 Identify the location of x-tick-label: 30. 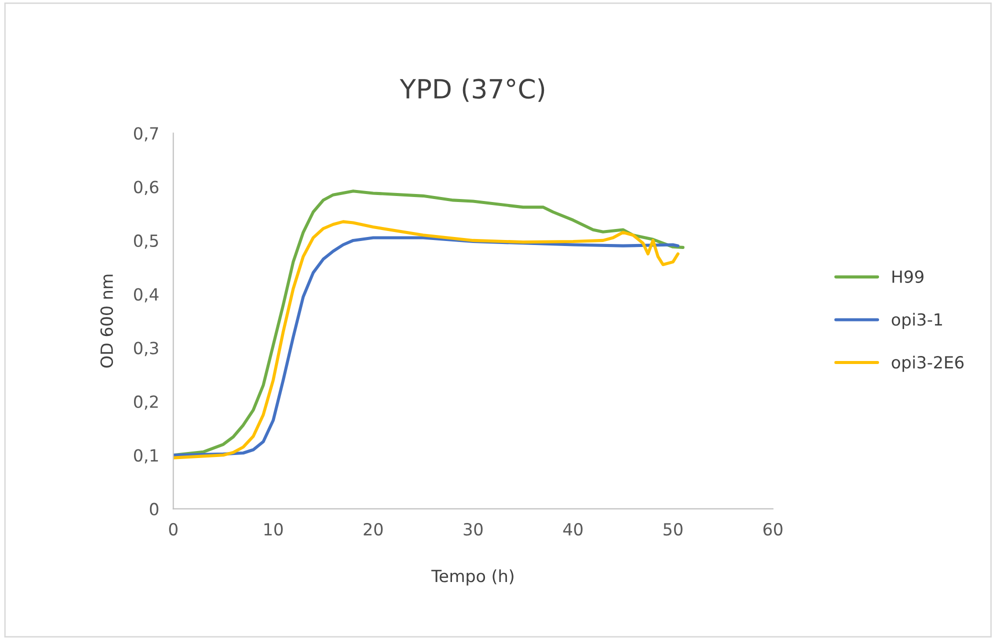
(473, 529).